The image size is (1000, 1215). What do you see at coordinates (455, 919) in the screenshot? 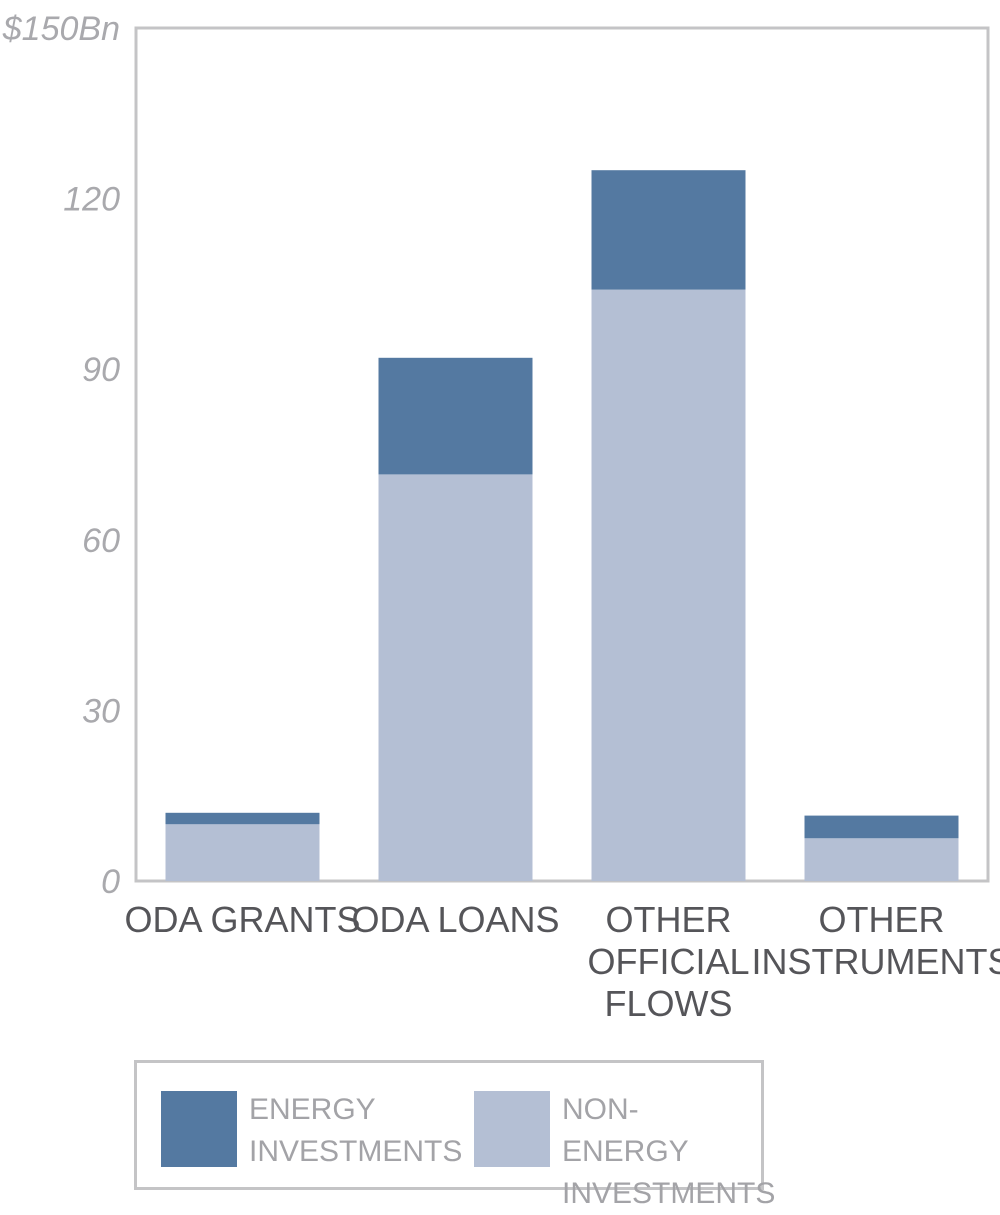
I see `x-tick-label-oda-loans: ODA LOANS` at bounding box center [455, 919].